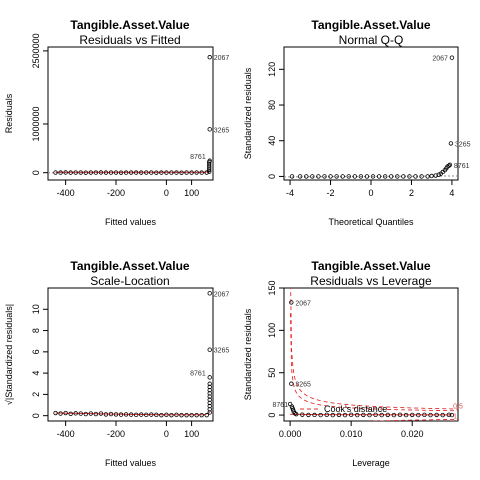 This screenshot has width=480, height=480. I want to click on x-axis-label: Leverage, so click(371, 463).